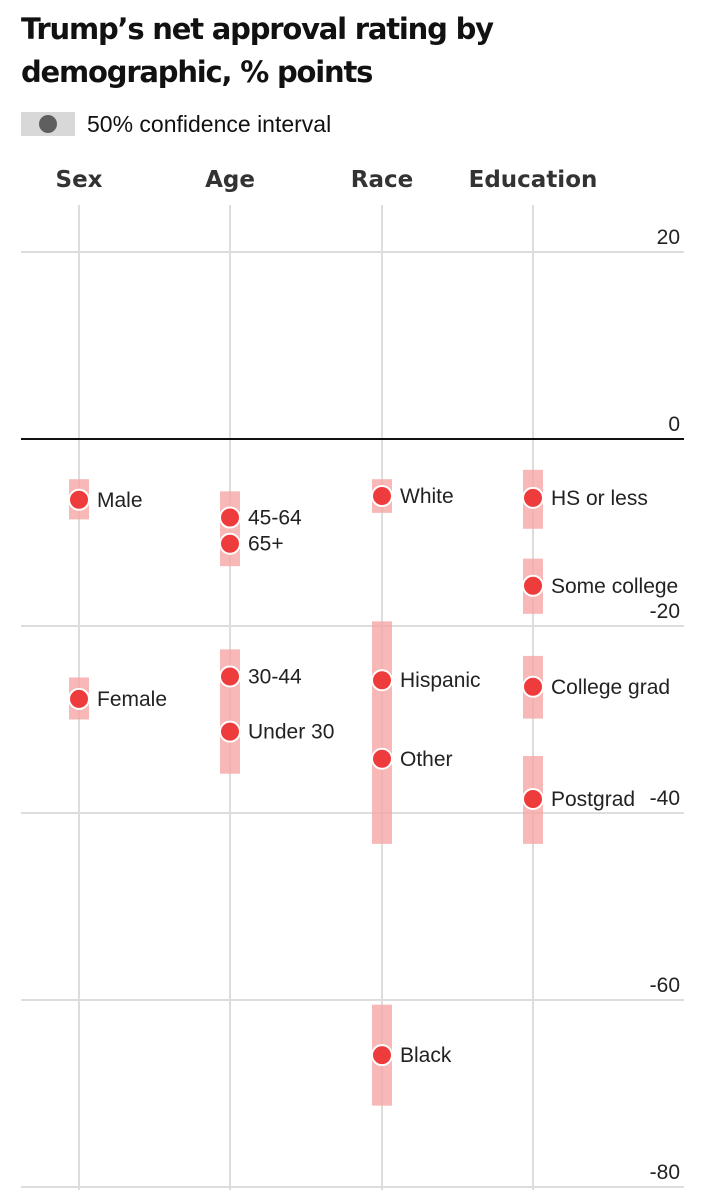 The width and height of the screenshot is (706, 1200). What do you see at coordinates (440, 680) in the screenshot?
I see `data-point-label: Hispanic` at bounding box center [440, 680].